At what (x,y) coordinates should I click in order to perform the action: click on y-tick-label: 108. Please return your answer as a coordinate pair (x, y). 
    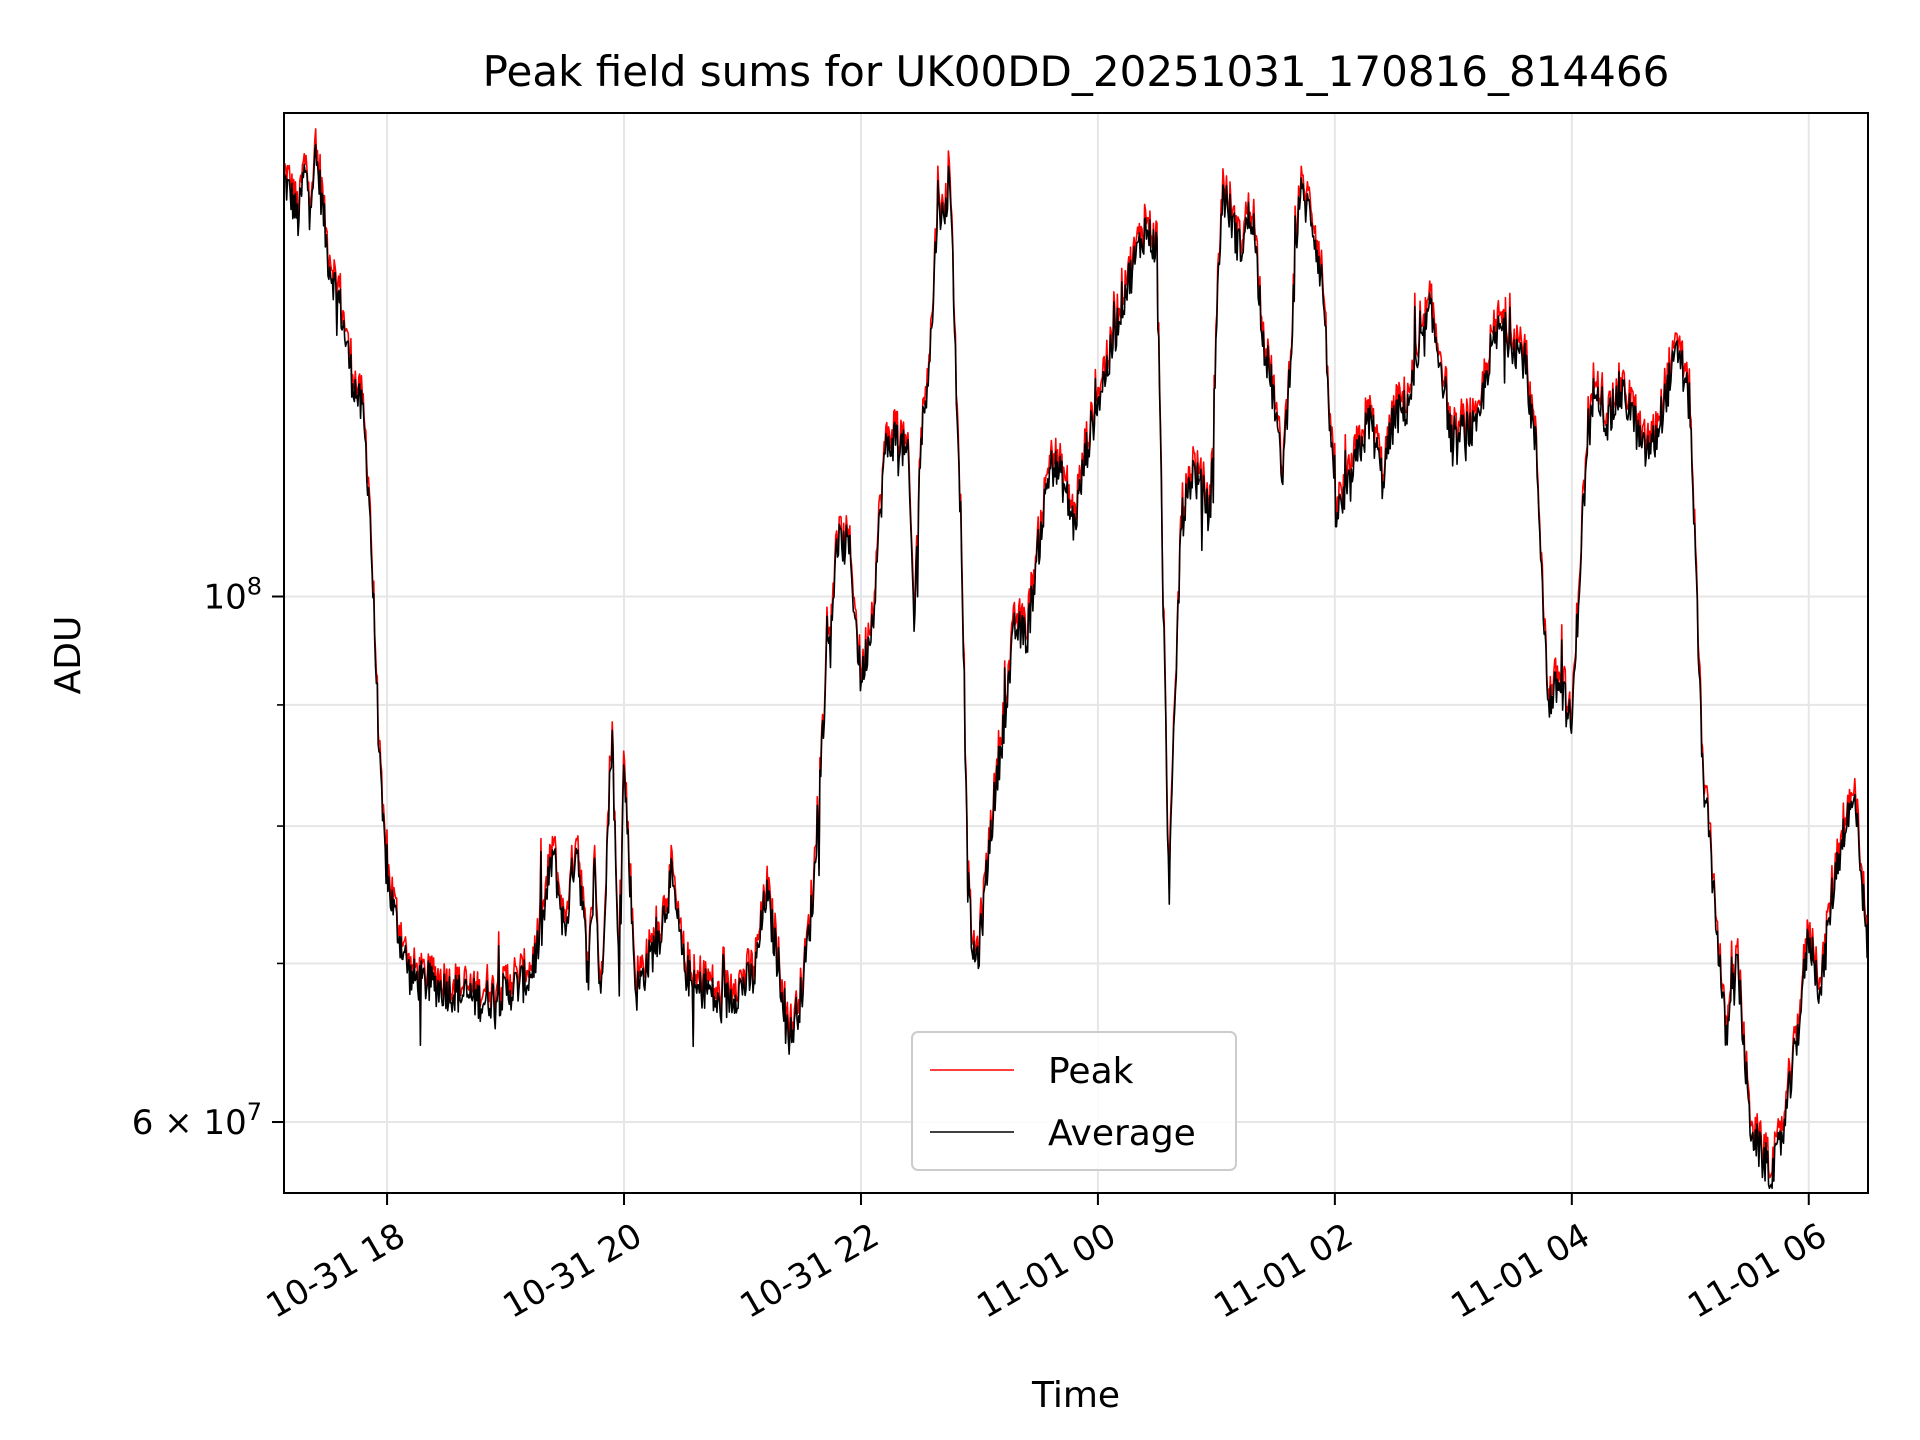
    Looking at the image, I should click on (232, 595).